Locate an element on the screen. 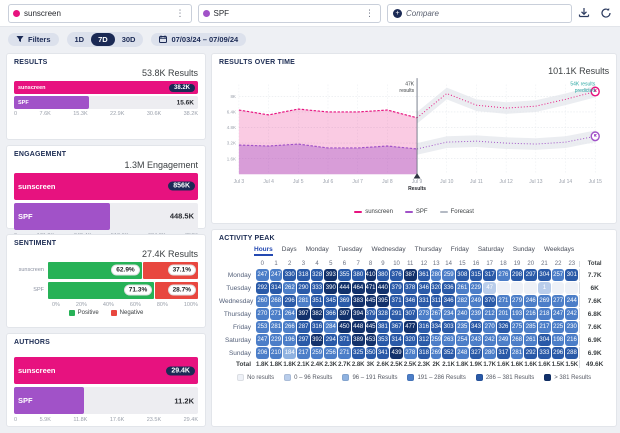 The height and width of the screenshot is (433, 620). heatmap-cell: 206 is located at coordinates (262, 353).